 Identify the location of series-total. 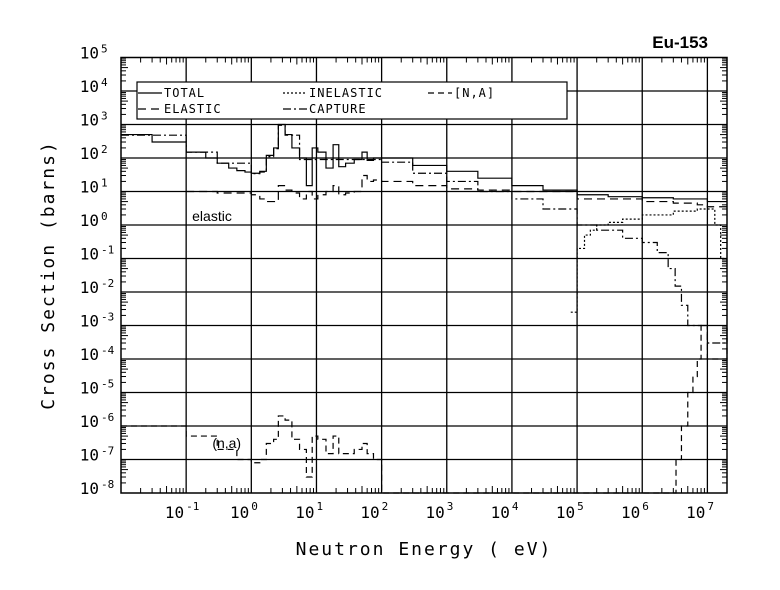
(424, 163).